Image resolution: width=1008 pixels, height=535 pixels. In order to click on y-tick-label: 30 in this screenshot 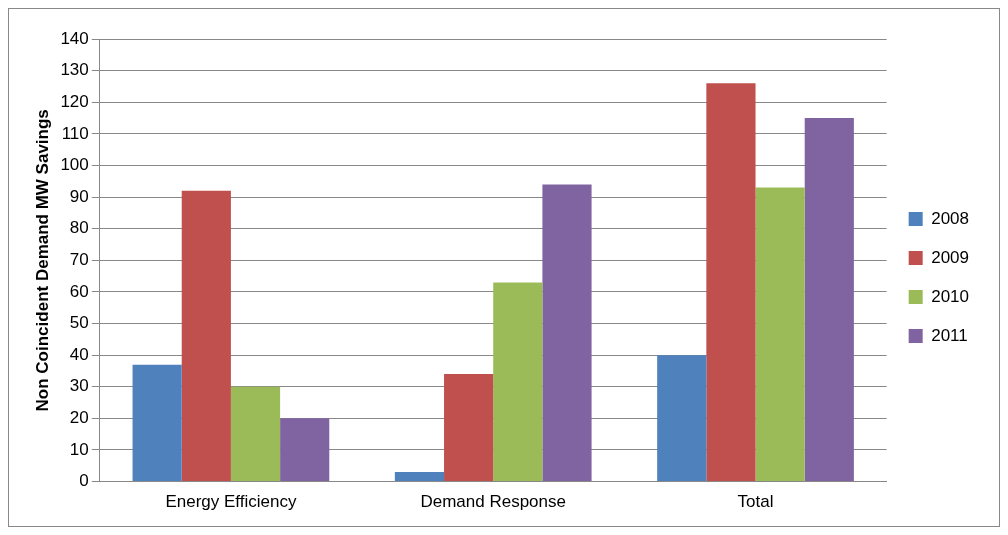, I will do `click(79, 386)`.